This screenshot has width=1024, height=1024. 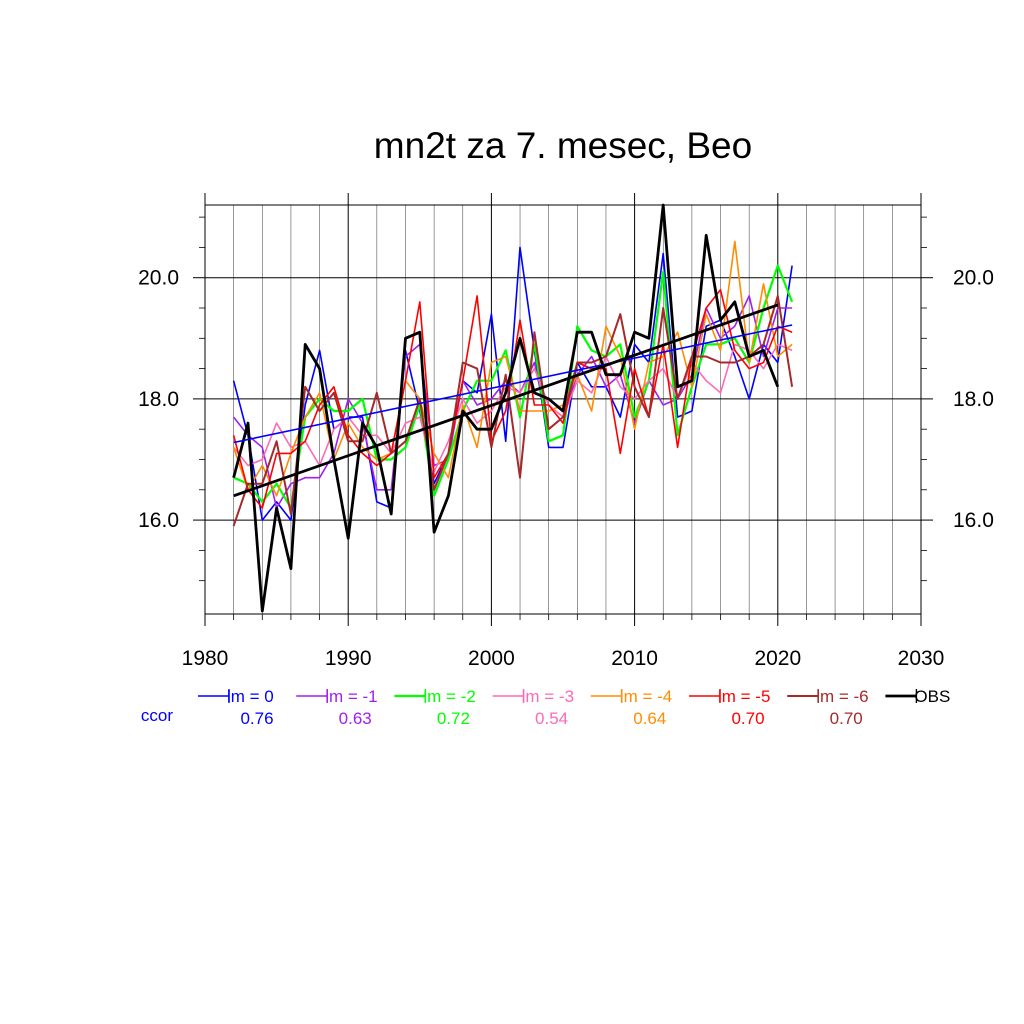 I want to click on x-tick-label: 2020, so click(x=777, y=658).